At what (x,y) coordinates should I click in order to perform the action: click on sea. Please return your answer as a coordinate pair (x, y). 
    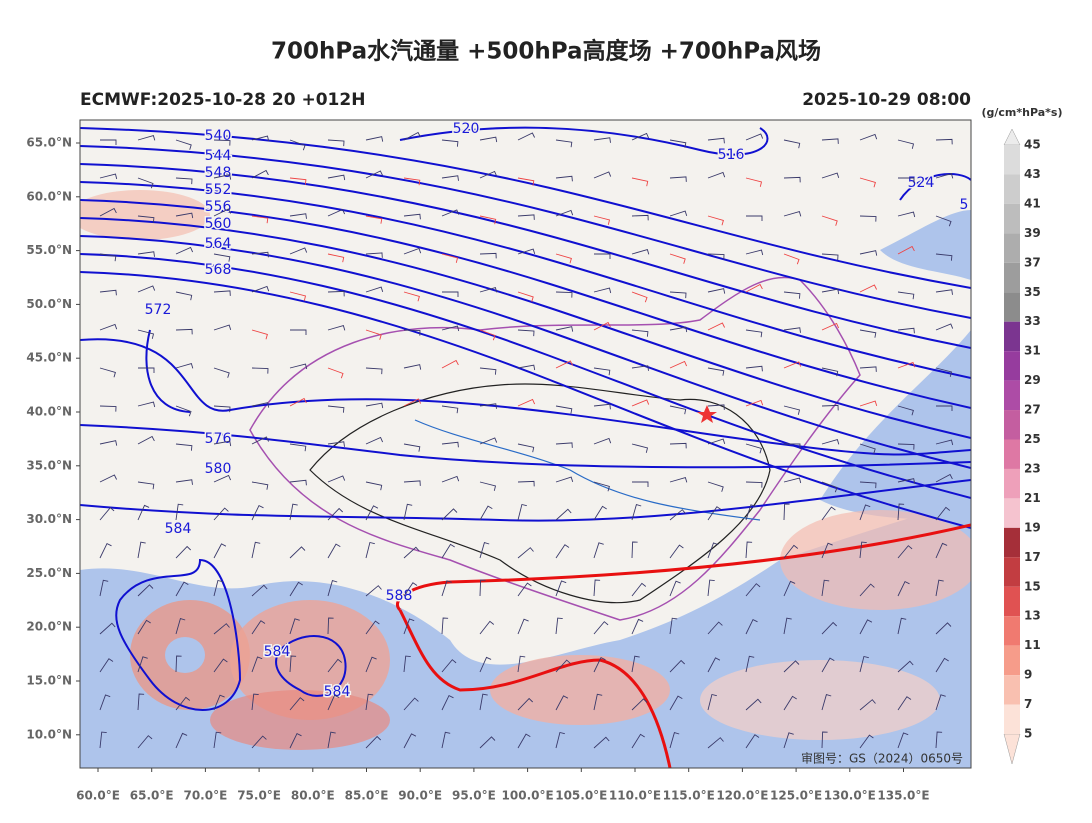
    Looking at the image, I should click on (925, 245).